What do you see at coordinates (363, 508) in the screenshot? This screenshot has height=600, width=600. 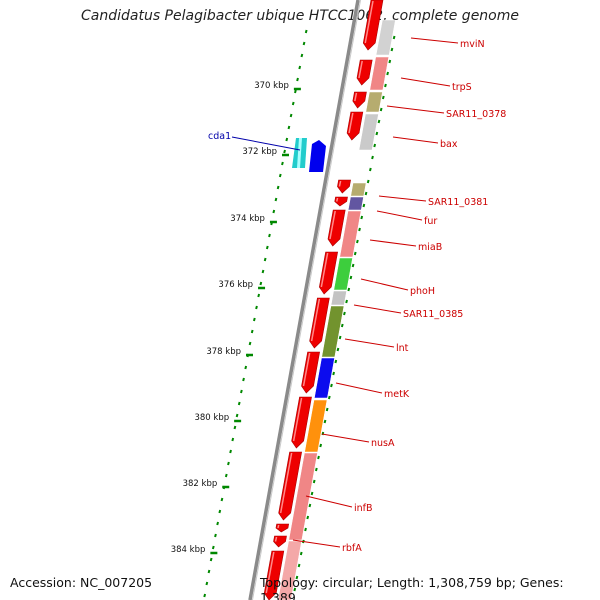 I see `gene-label: infB` at bounding box center [363, 508].